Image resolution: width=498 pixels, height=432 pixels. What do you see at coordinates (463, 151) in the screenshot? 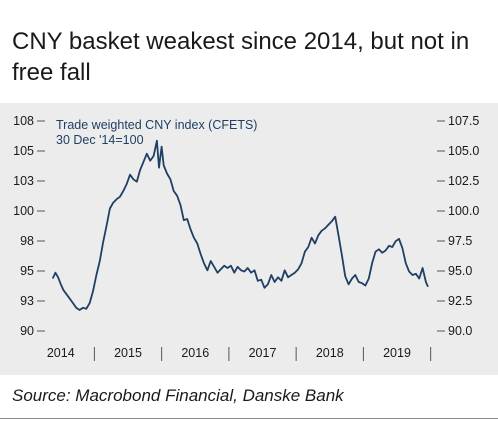
I see `right-tick-label: 105.0` at bounding box center [463, 151].